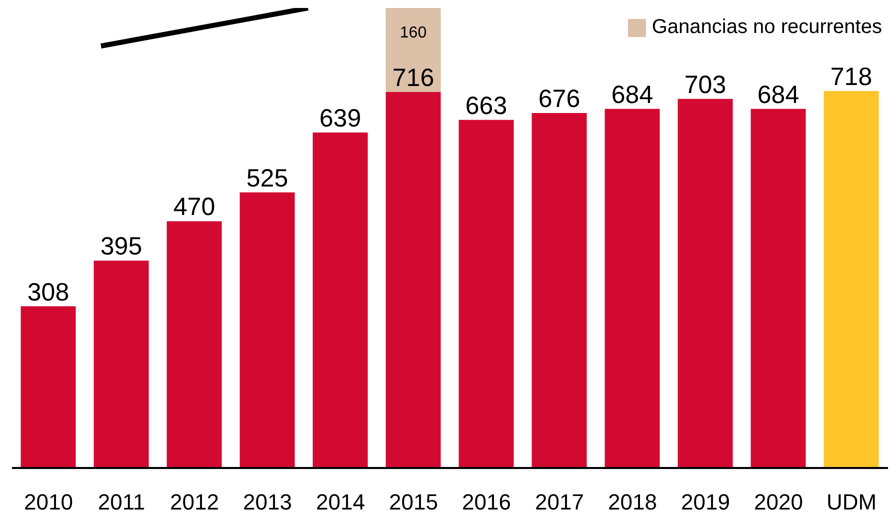  I want to click on x-tick-label: 2010, so click(48, 502).